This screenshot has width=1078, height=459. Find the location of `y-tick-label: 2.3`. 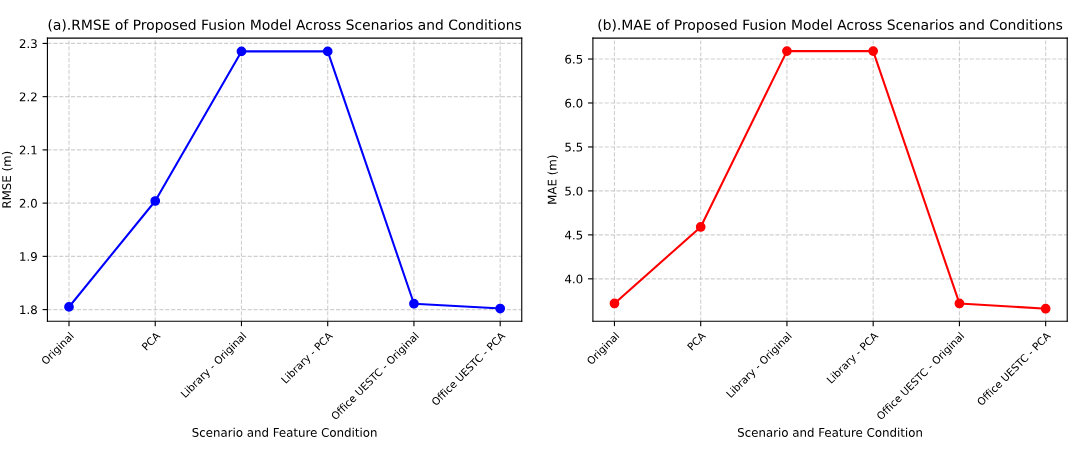

y-tick-label: 2.3 is located at coordinates (28, 44).